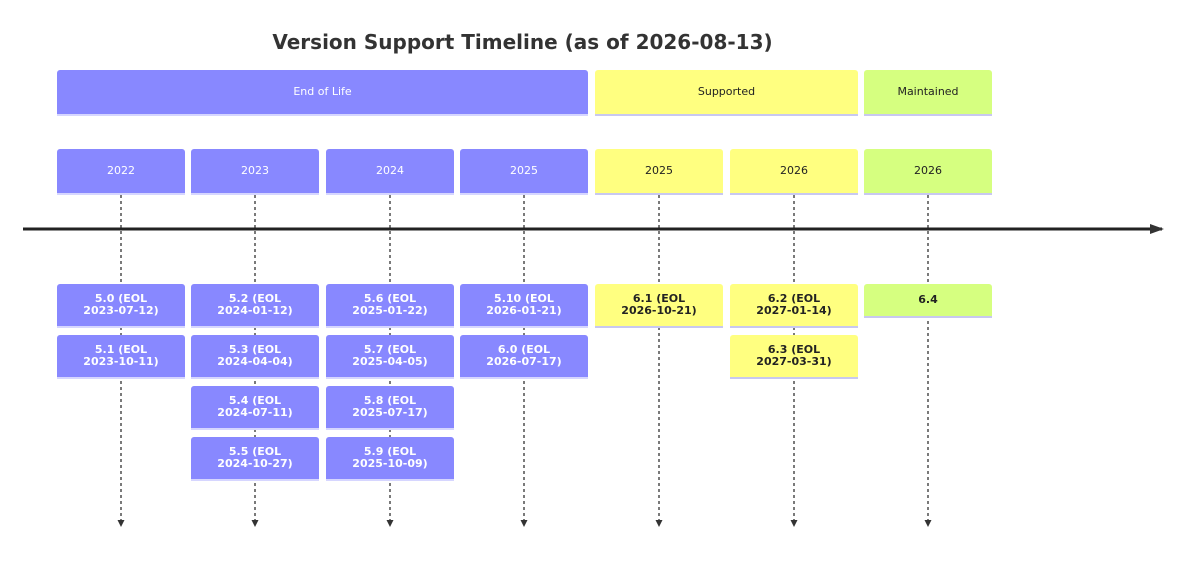 The width and height of the screenshot is (1200, 561). What do you see at coordinates (390, 298) in the screenshot?
I see `version-label: 5.6 (EOL` at bounding box center [390, 298].